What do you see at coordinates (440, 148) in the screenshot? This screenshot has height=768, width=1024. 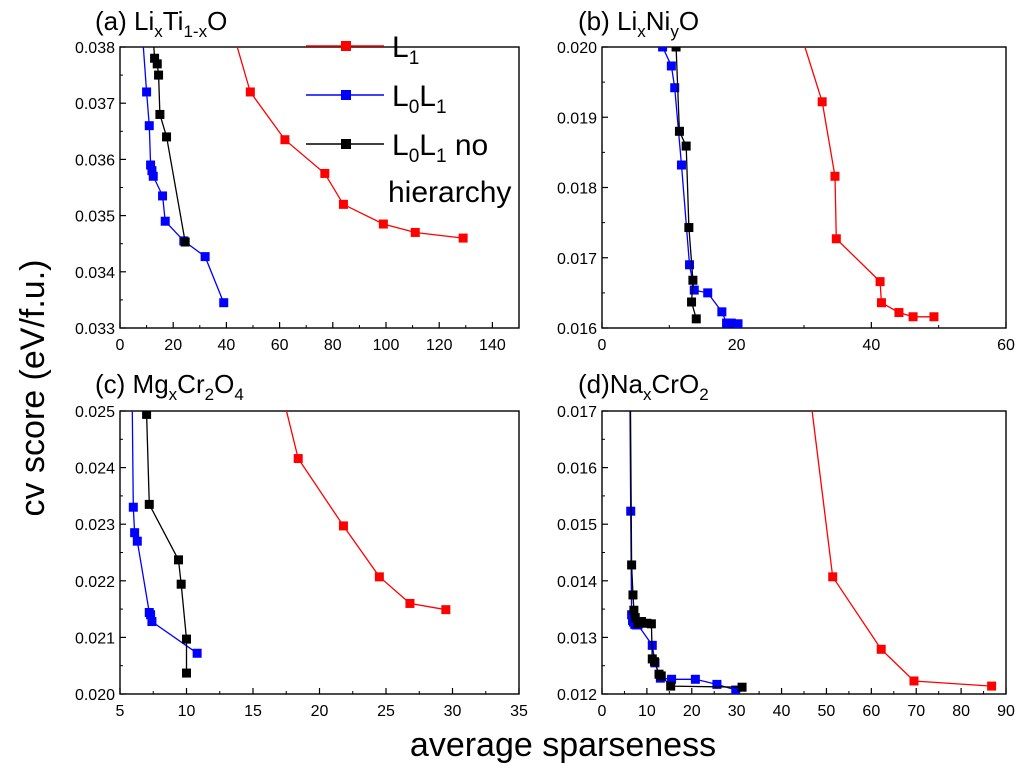 I see `legend-label-no-hierarchy: L0L1 no` at bounding box center [440, 148].